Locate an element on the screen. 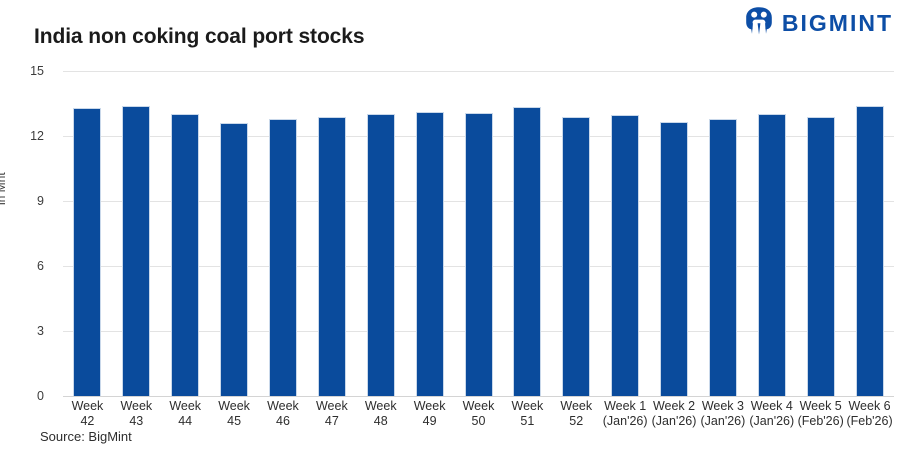 Image resolution: width=907 pixels, height=453 pixels. x-tick-label-line1: Week 51 is located at coordinates (527, 413).